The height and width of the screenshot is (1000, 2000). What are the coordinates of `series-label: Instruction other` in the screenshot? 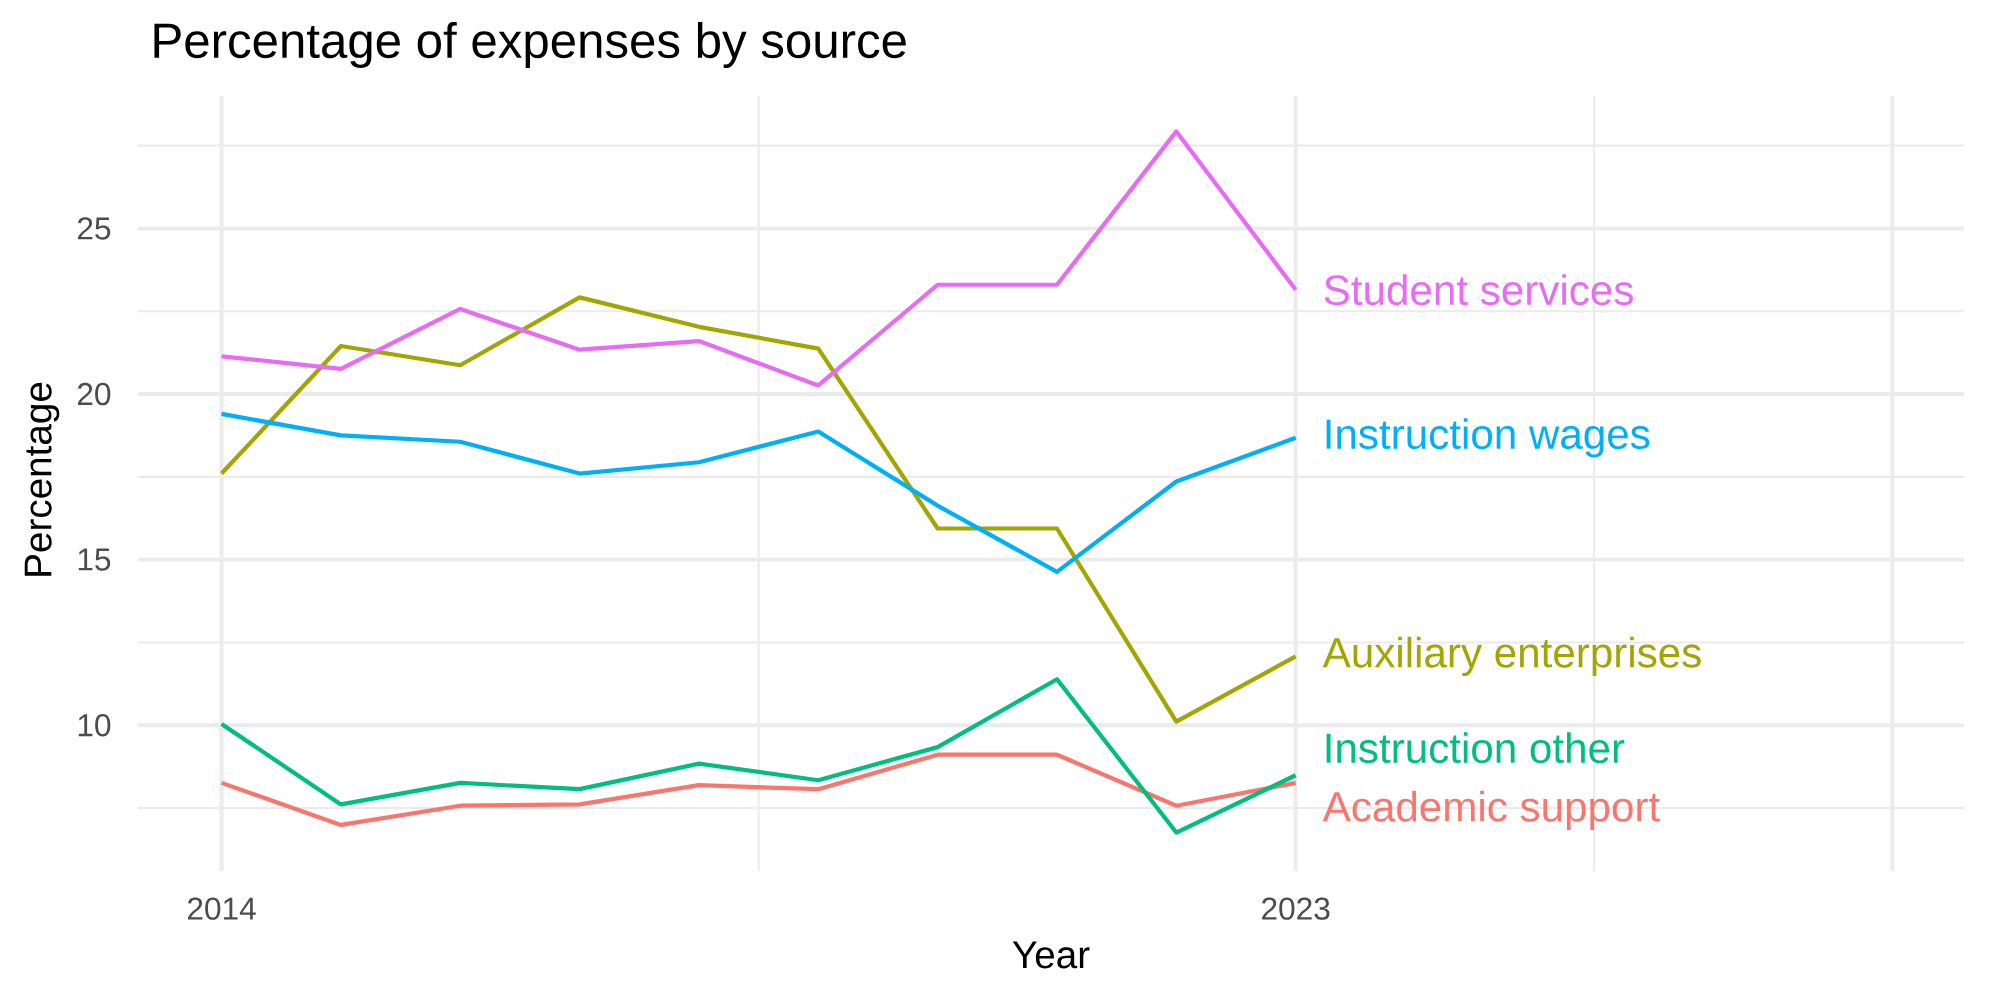 It's located at (1475, 748).